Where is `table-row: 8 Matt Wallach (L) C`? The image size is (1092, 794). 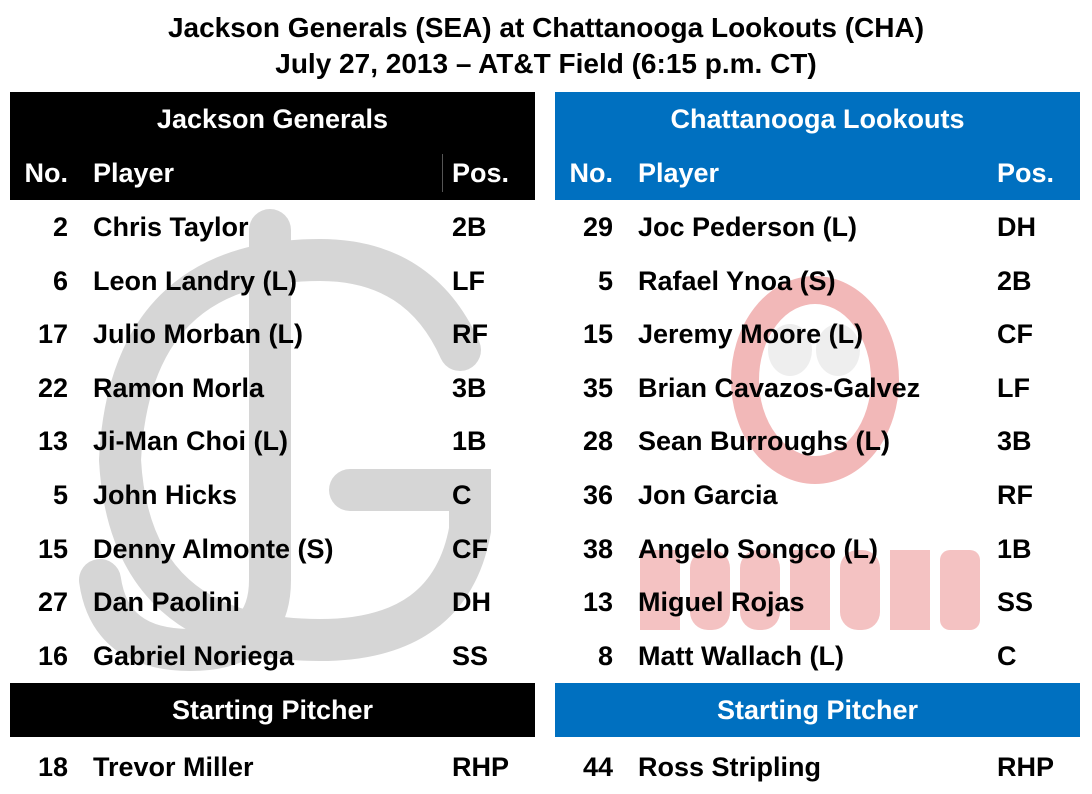
table-row: 8 Matt Wallach (L) C is located at coordinates (817, 656).